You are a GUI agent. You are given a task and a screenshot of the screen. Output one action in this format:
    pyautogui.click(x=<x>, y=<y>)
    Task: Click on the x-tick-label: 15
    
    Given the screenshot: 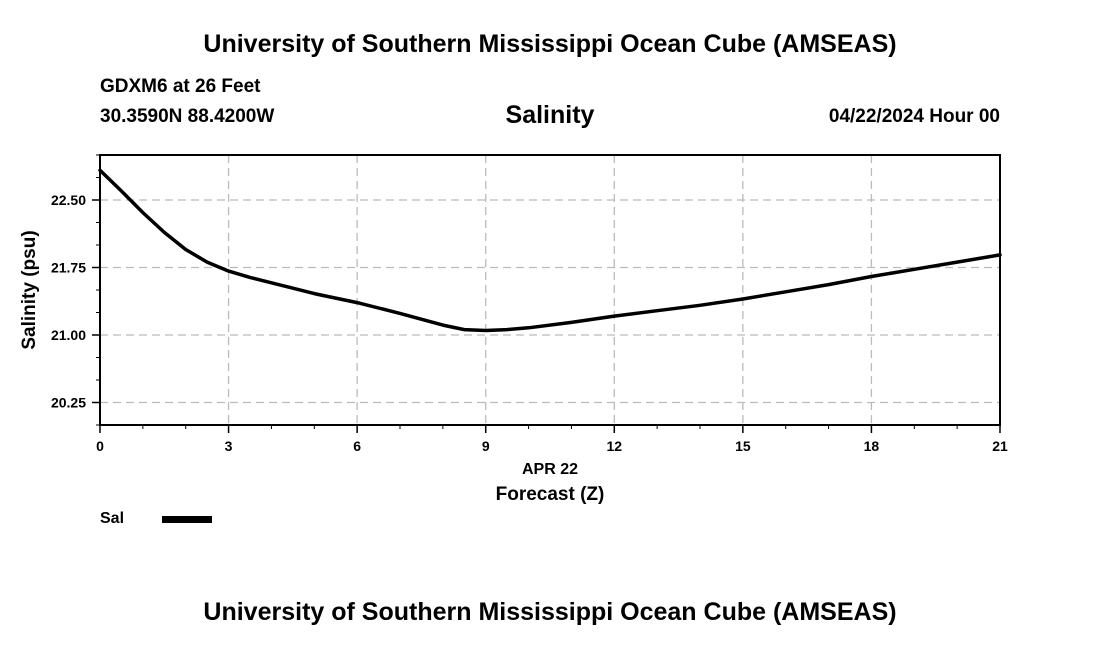 What is the action you would take?
    pyautogui.click(x=743, y=446)
    